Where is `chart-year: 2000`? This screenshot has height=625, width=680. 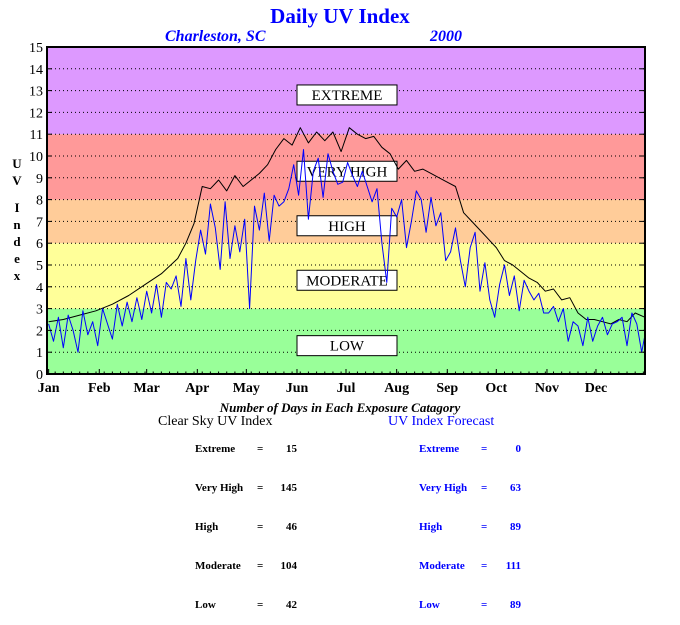
chart-year: 2000 is located at coordinates (445, 36).